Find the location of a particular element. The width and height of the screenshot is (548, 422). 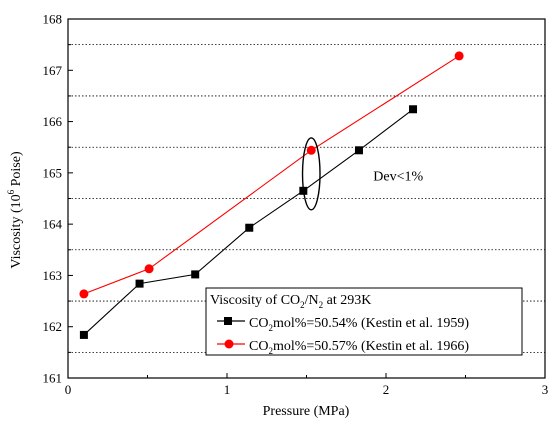

y-axis-label: Viscosity (106 Poise) is located at coordinates (15, 210).